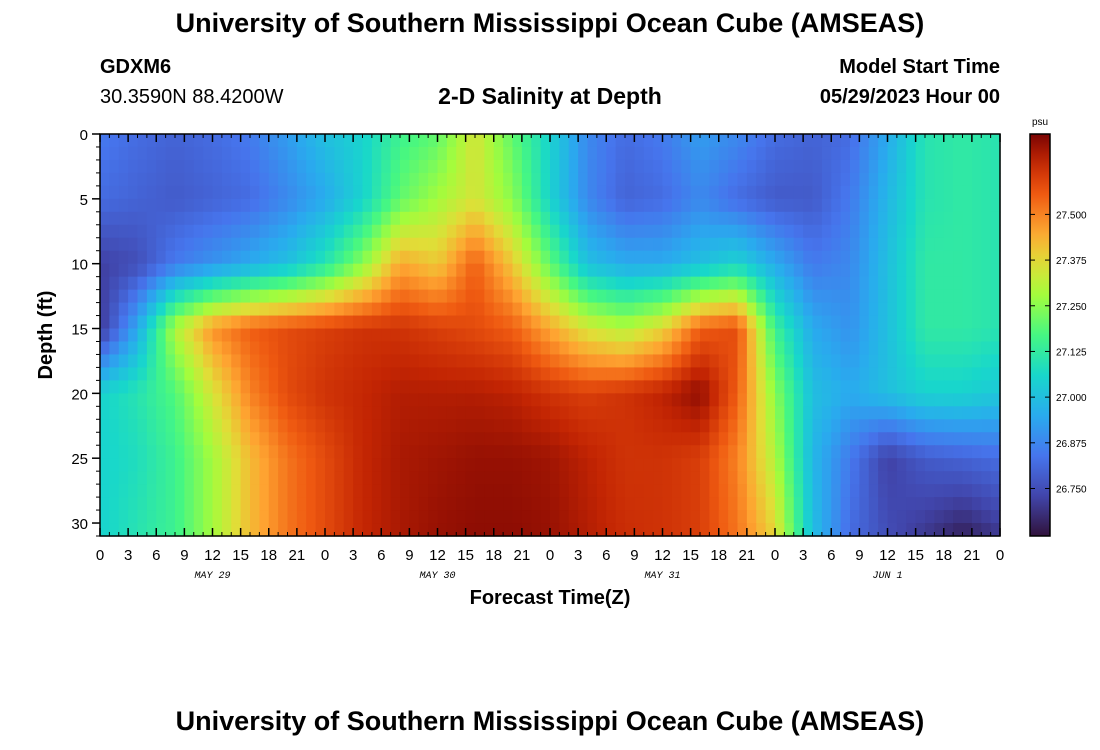 The height and width of the screenshot is (750, 1100). What do you see at coordinates (268, 555) in the screenshot?
I see `x-tick-label: 18` at bounding box center [268, 555].